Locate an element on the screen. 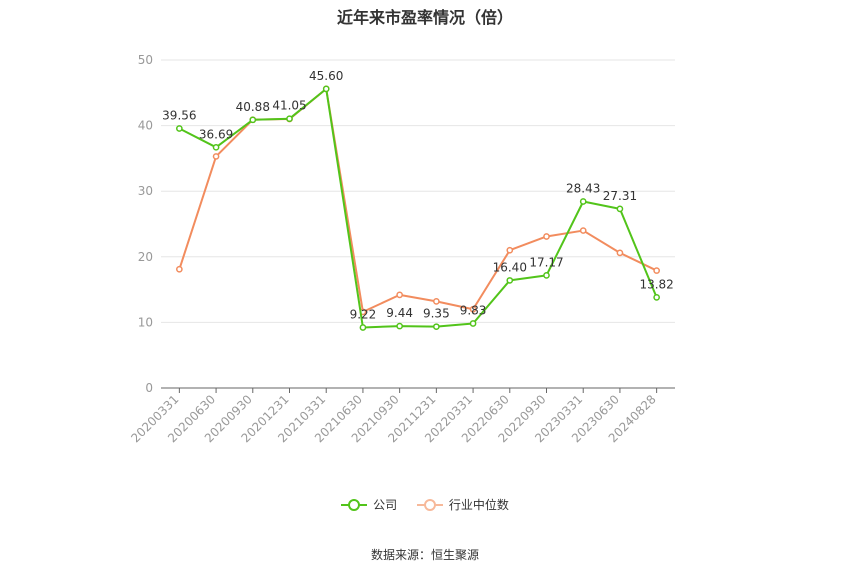  data-label-company-20240828: 13.82 is located at coordinates (656, 284).